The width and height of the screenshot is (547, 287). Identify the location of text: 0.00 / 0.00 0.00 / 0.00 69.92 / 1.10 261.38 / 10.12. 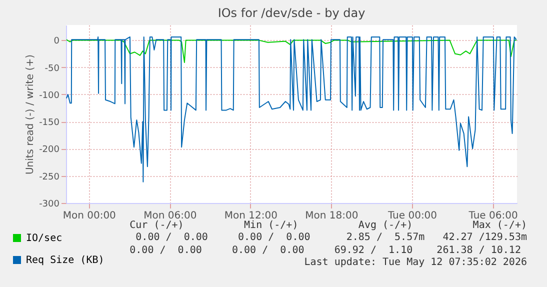
(326, 250).